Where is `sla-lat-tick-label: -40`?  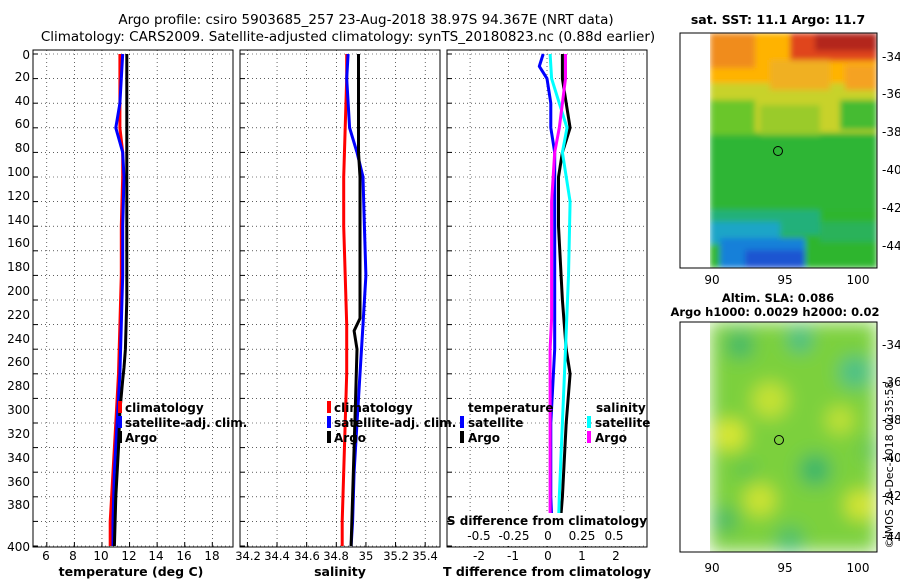 sla-lat-tick-label: -40 is located at coordinates (891, 458).